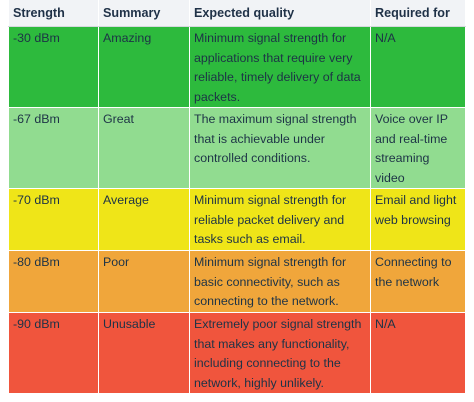 The image size is (474, 402). I want to click on cell-strength: -80 dBm, so click(53, 281).